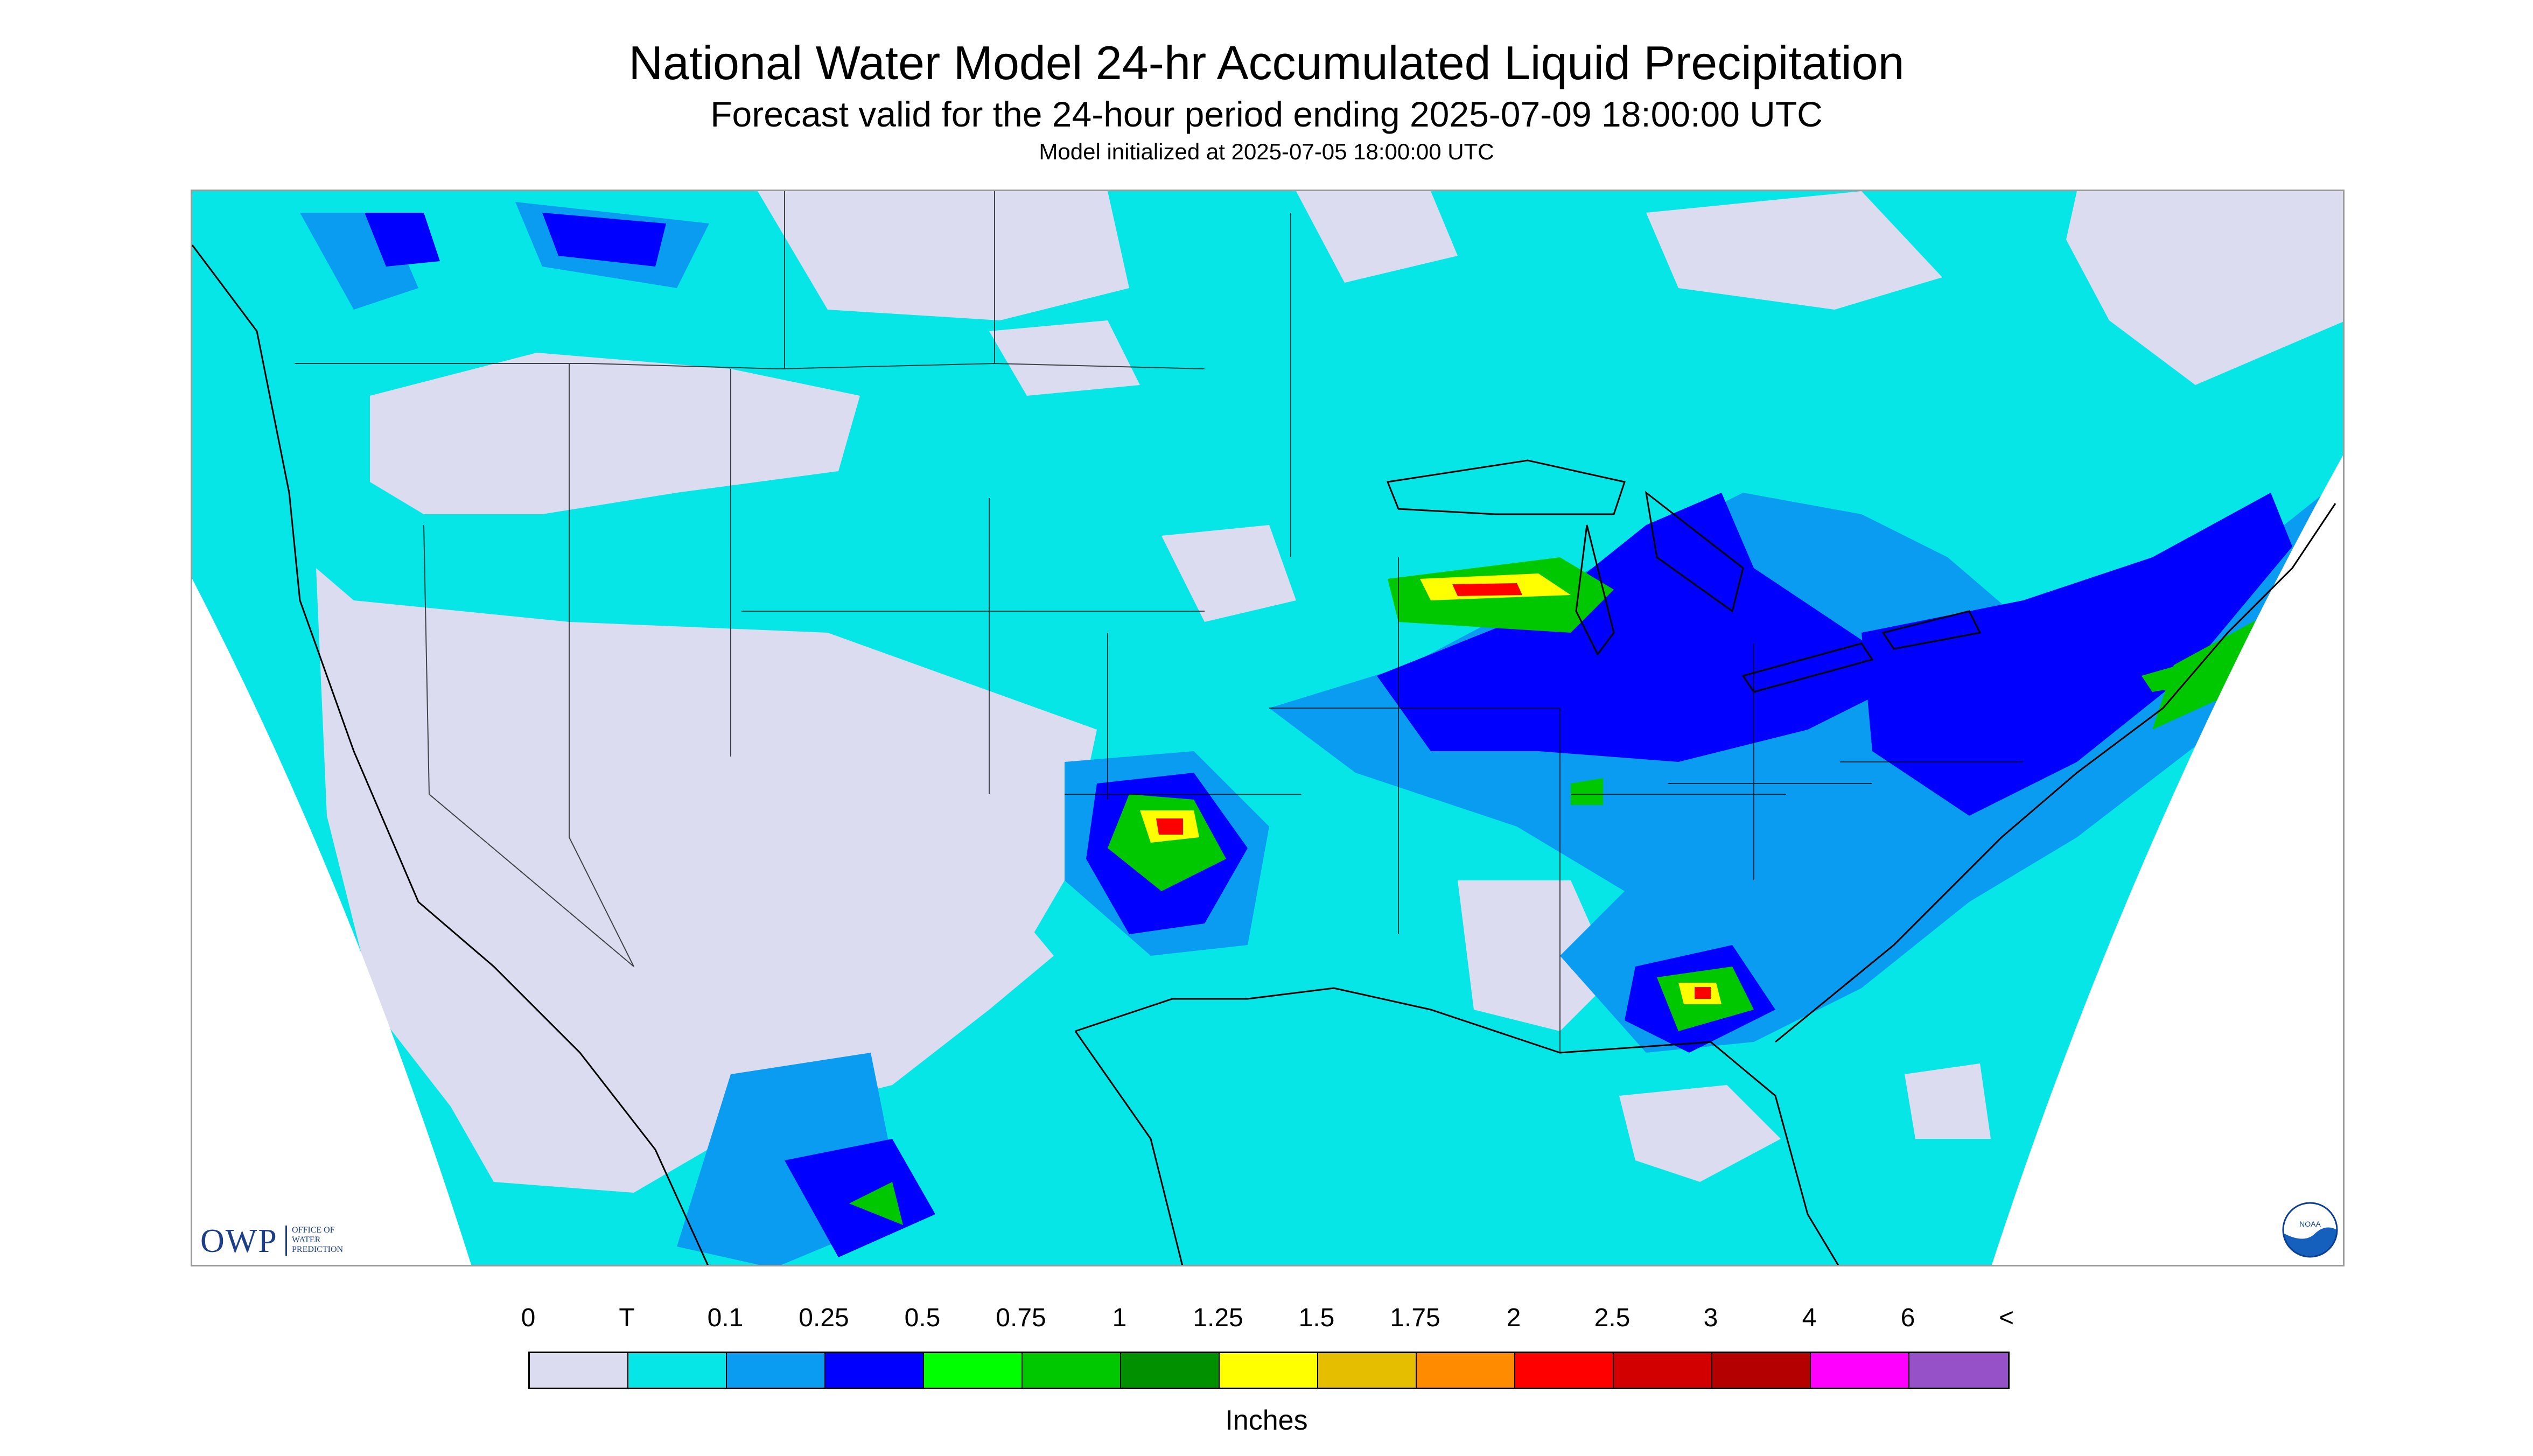  Describe the element at coordinates (1316, 1318) in the screenshot. I see `legend-tick-label: 1.5` at that location.